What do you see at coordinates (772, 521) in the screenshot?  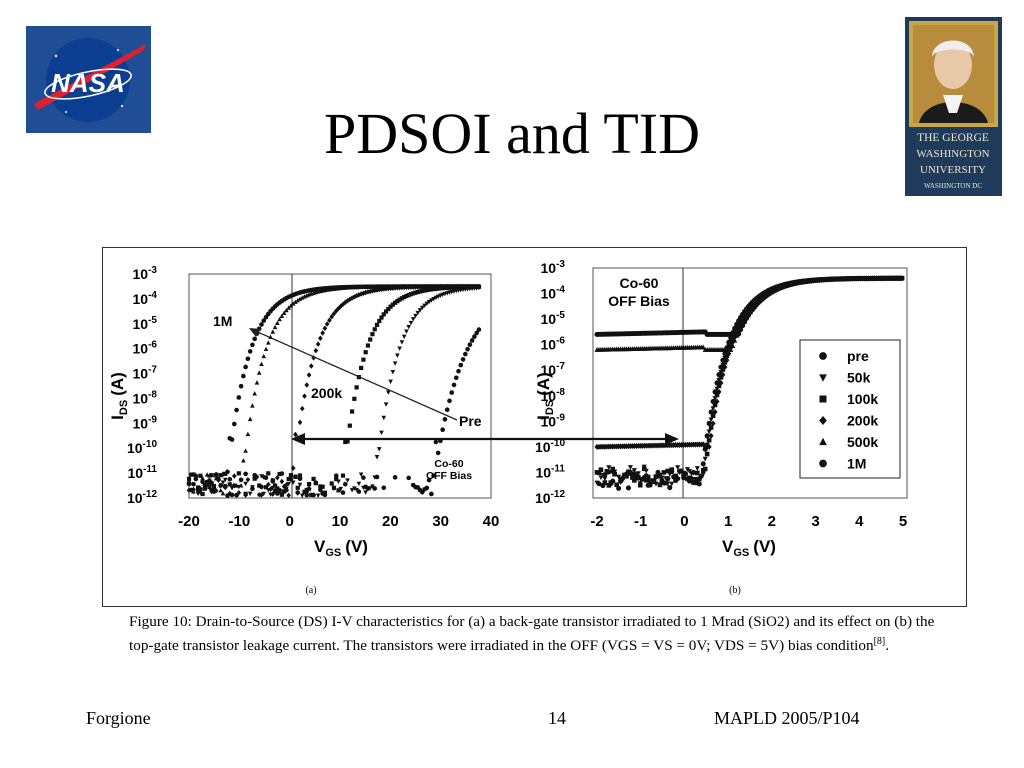 I see `x-tick-label: 2` at bounding box center [772, 521].